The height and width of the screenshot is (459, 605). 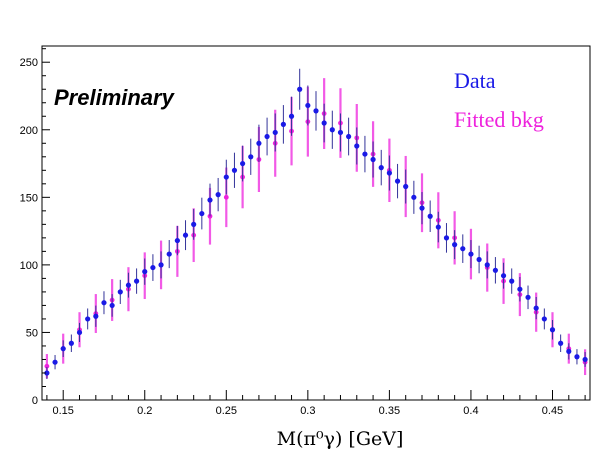 What do you see at coordinates (552, 411) in the screenshot?
I see `x-tick-label: 0.45` at bounding box center [552, 411].